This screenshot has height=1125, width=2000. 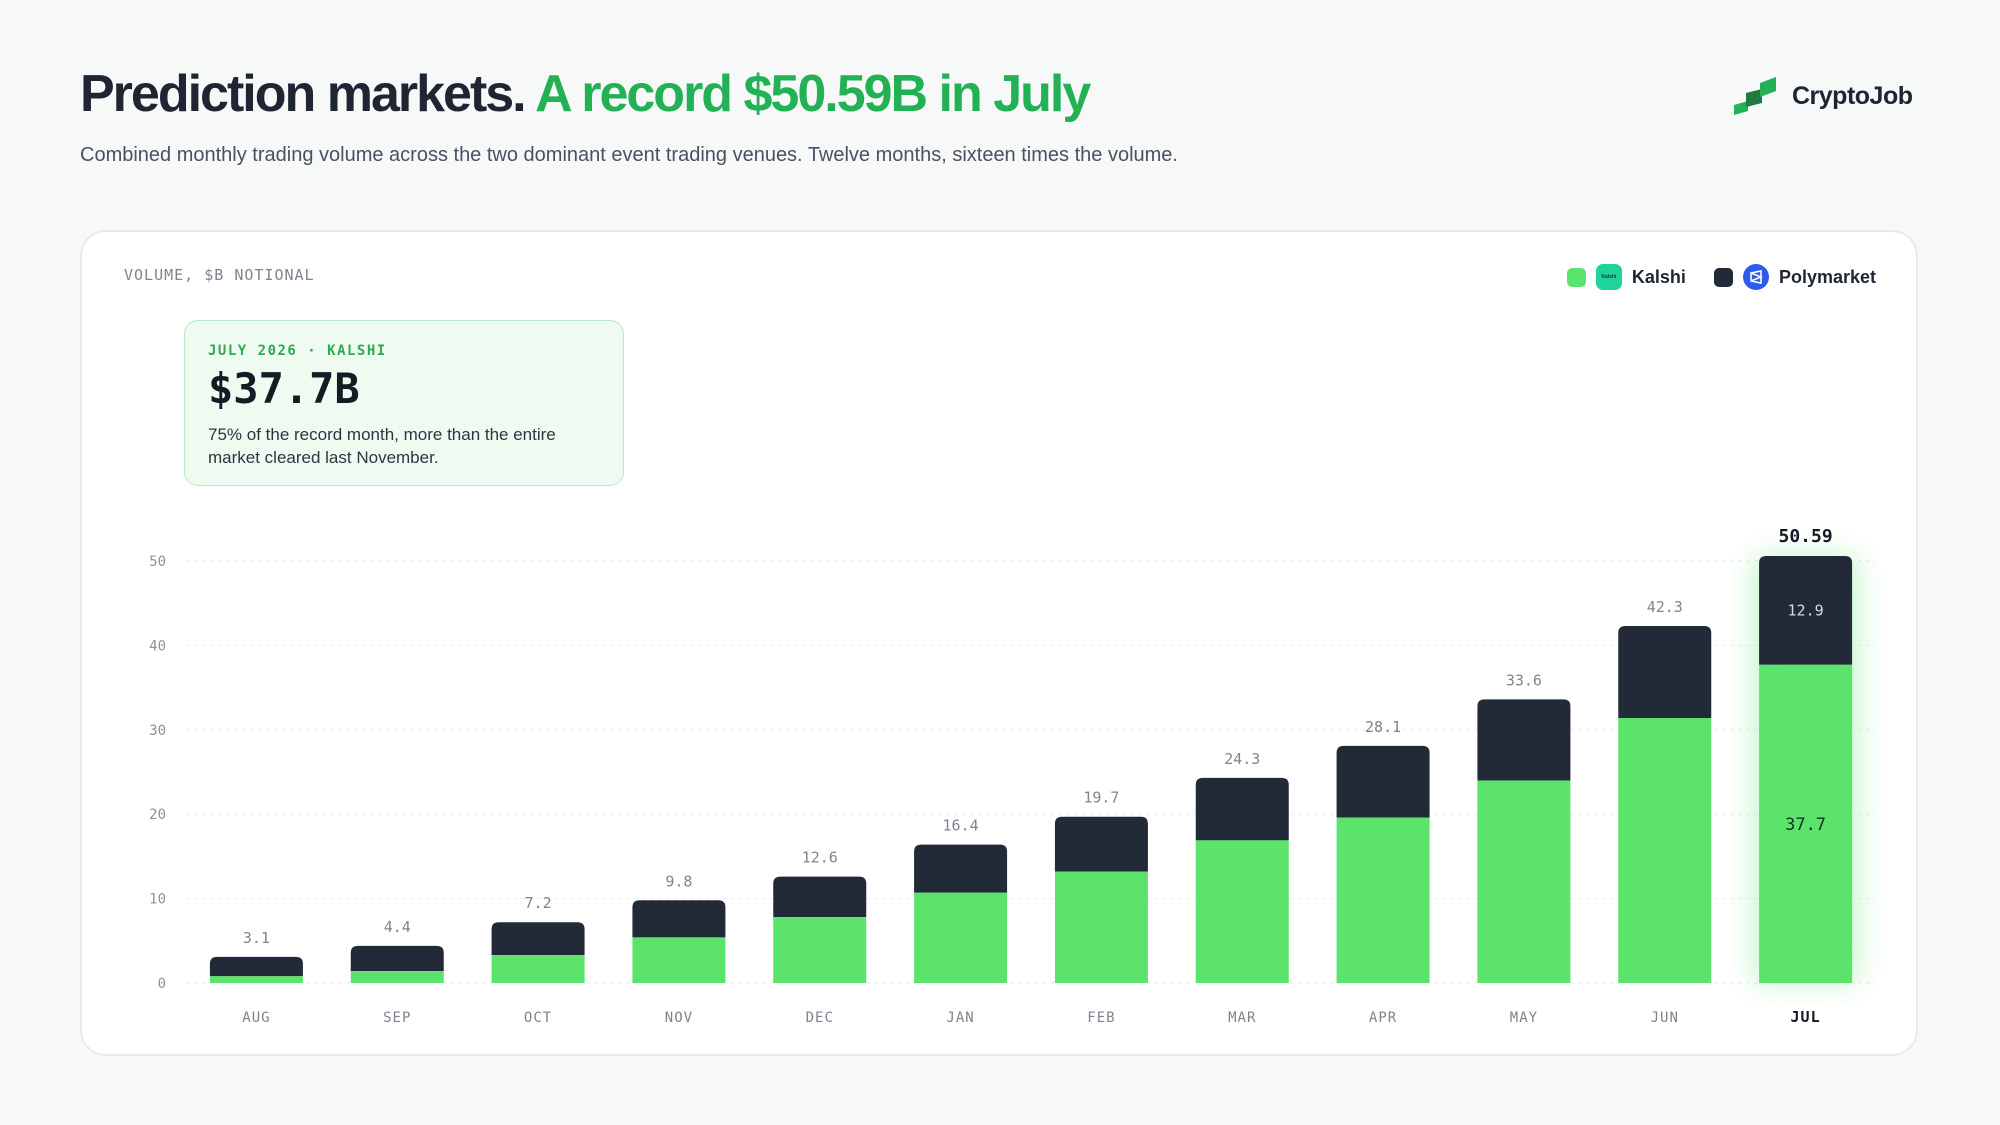 What do you see at coordinates (1101, 1018) in the screenshot?
I see `x-tick-label: FEB` at bounding box center [1101, 1018].